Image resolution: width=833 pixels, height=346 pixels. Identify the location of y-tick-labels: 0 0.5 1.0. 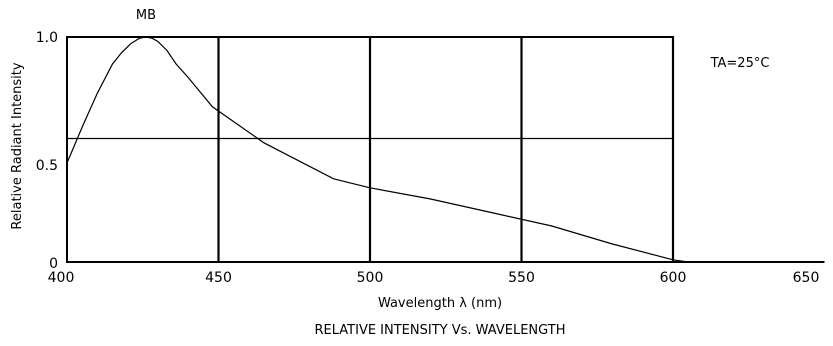
(47, 151).